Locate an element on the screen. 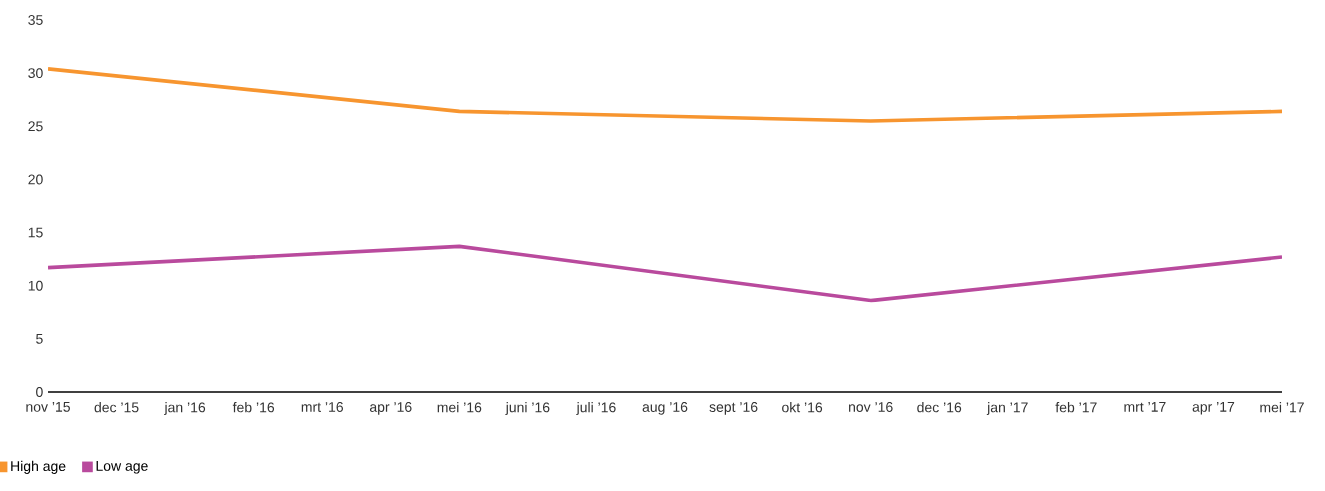  legend-label: Low age is located at coordinates (122, 467).